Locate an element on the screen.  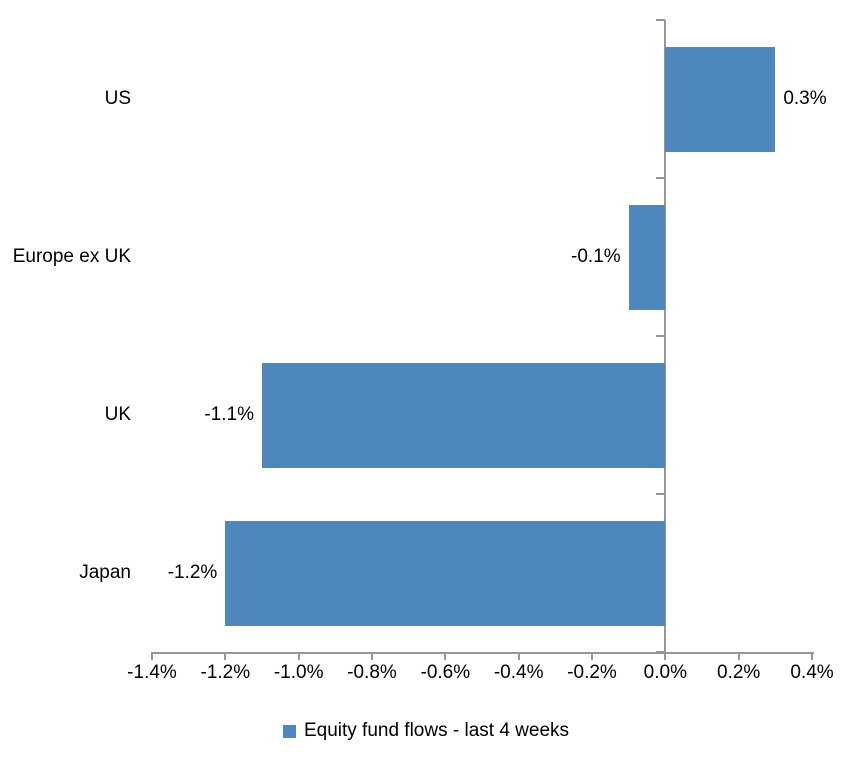
x-axis-tick-label: -1.2% is located at coordinates (225, 672).